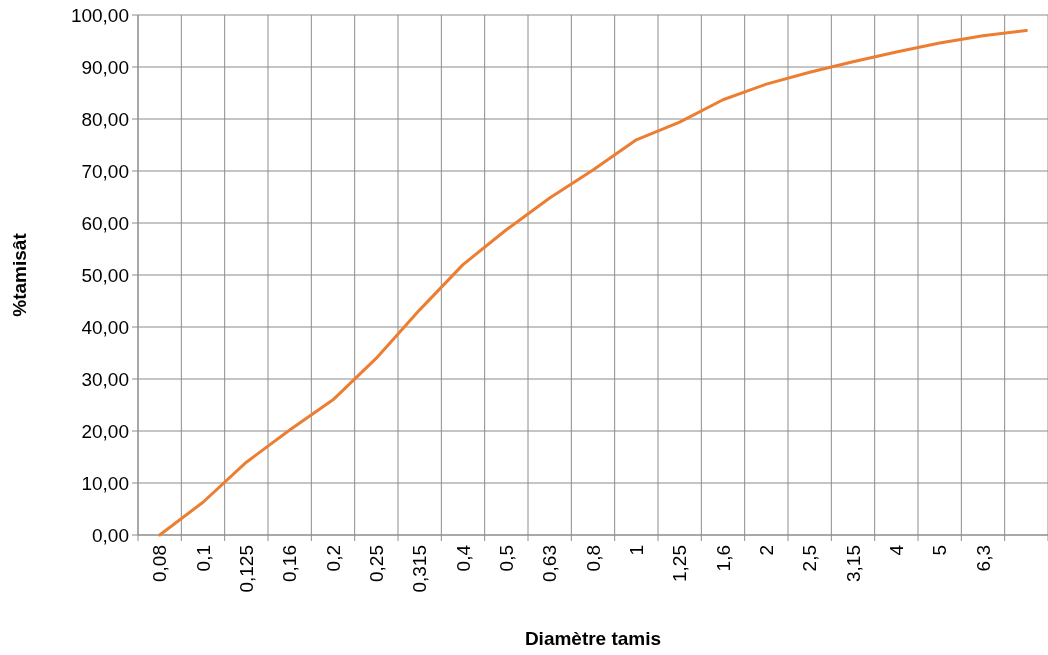 The width and height of the screenshot is (1048, 655). I want to click on y-tick-label: 60,00, so click(105, 223).